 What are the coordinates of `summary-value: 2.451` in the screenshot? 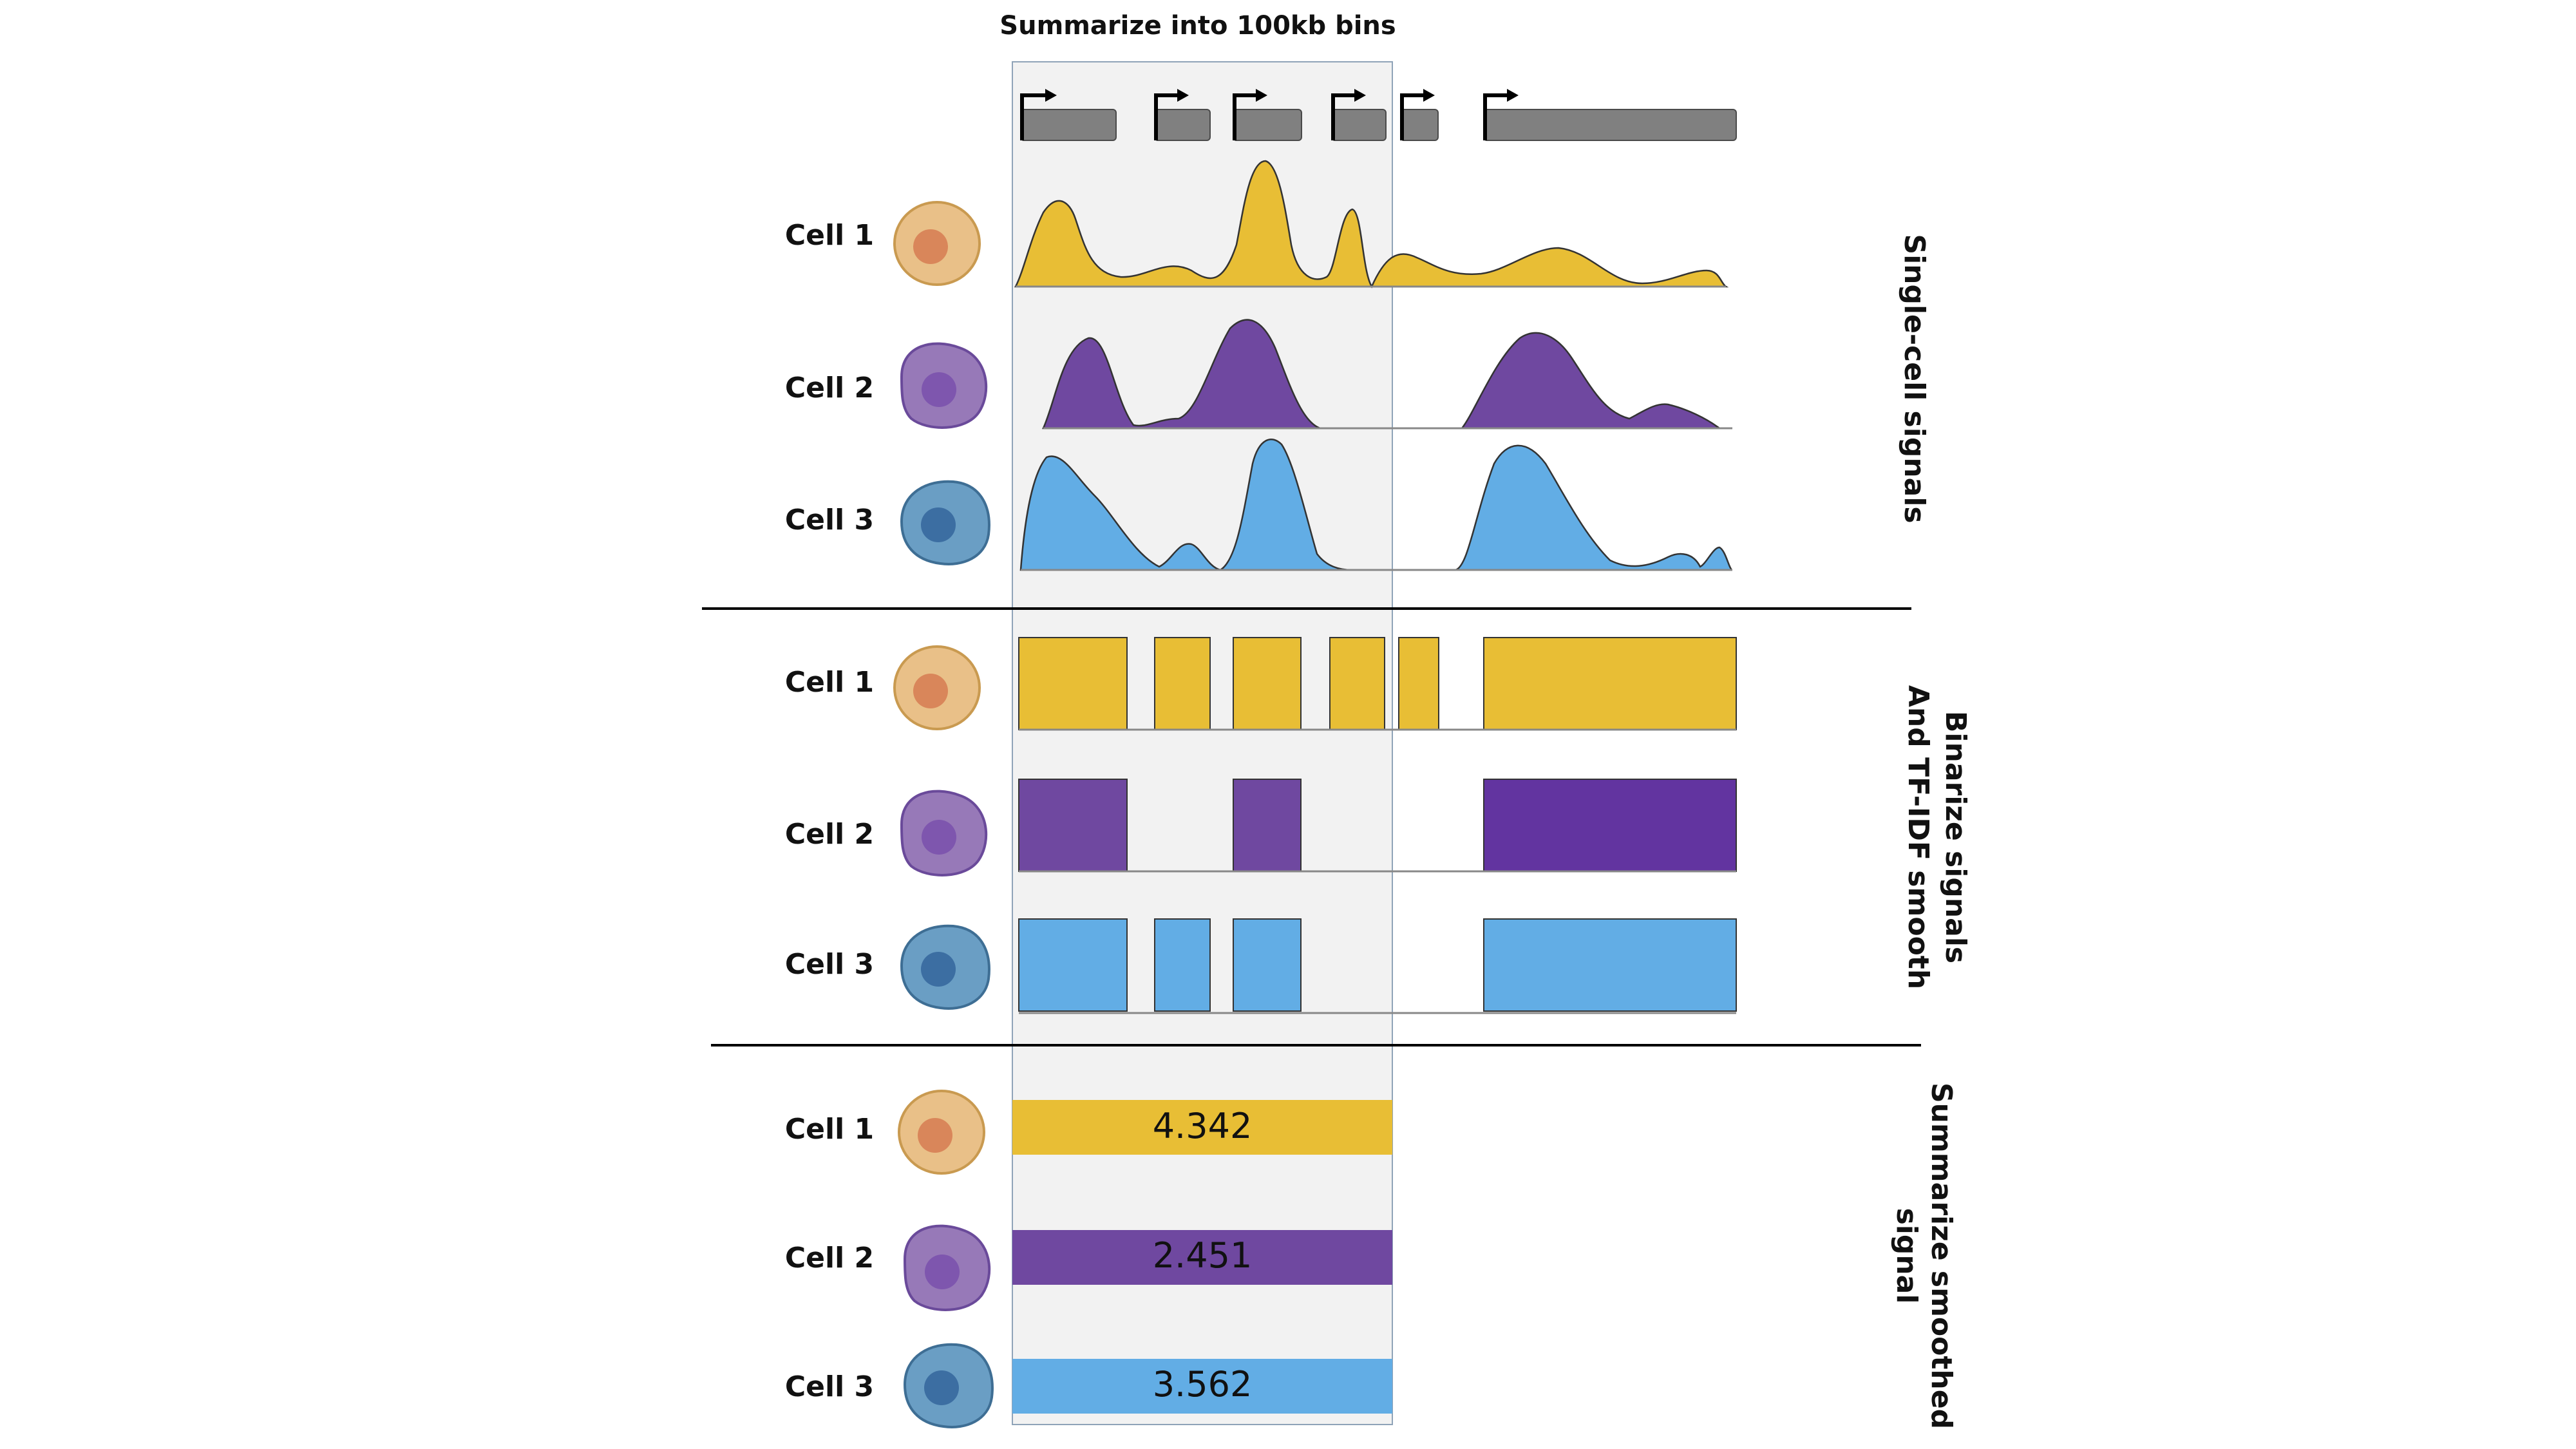 It's located at (1203, 1255).